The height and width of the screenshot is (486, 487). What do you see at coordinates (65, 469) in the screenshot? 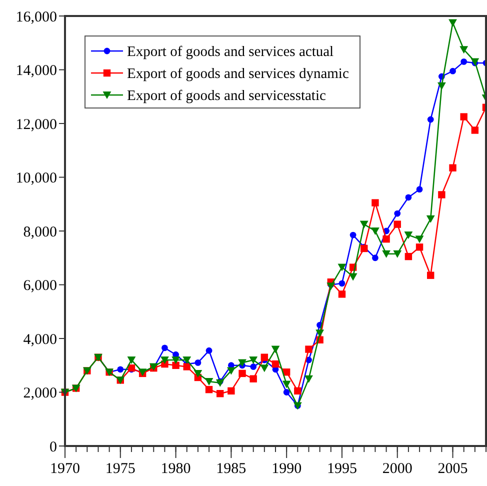
I see `x-tick-label: 1970` at bounding box center [65, 469].